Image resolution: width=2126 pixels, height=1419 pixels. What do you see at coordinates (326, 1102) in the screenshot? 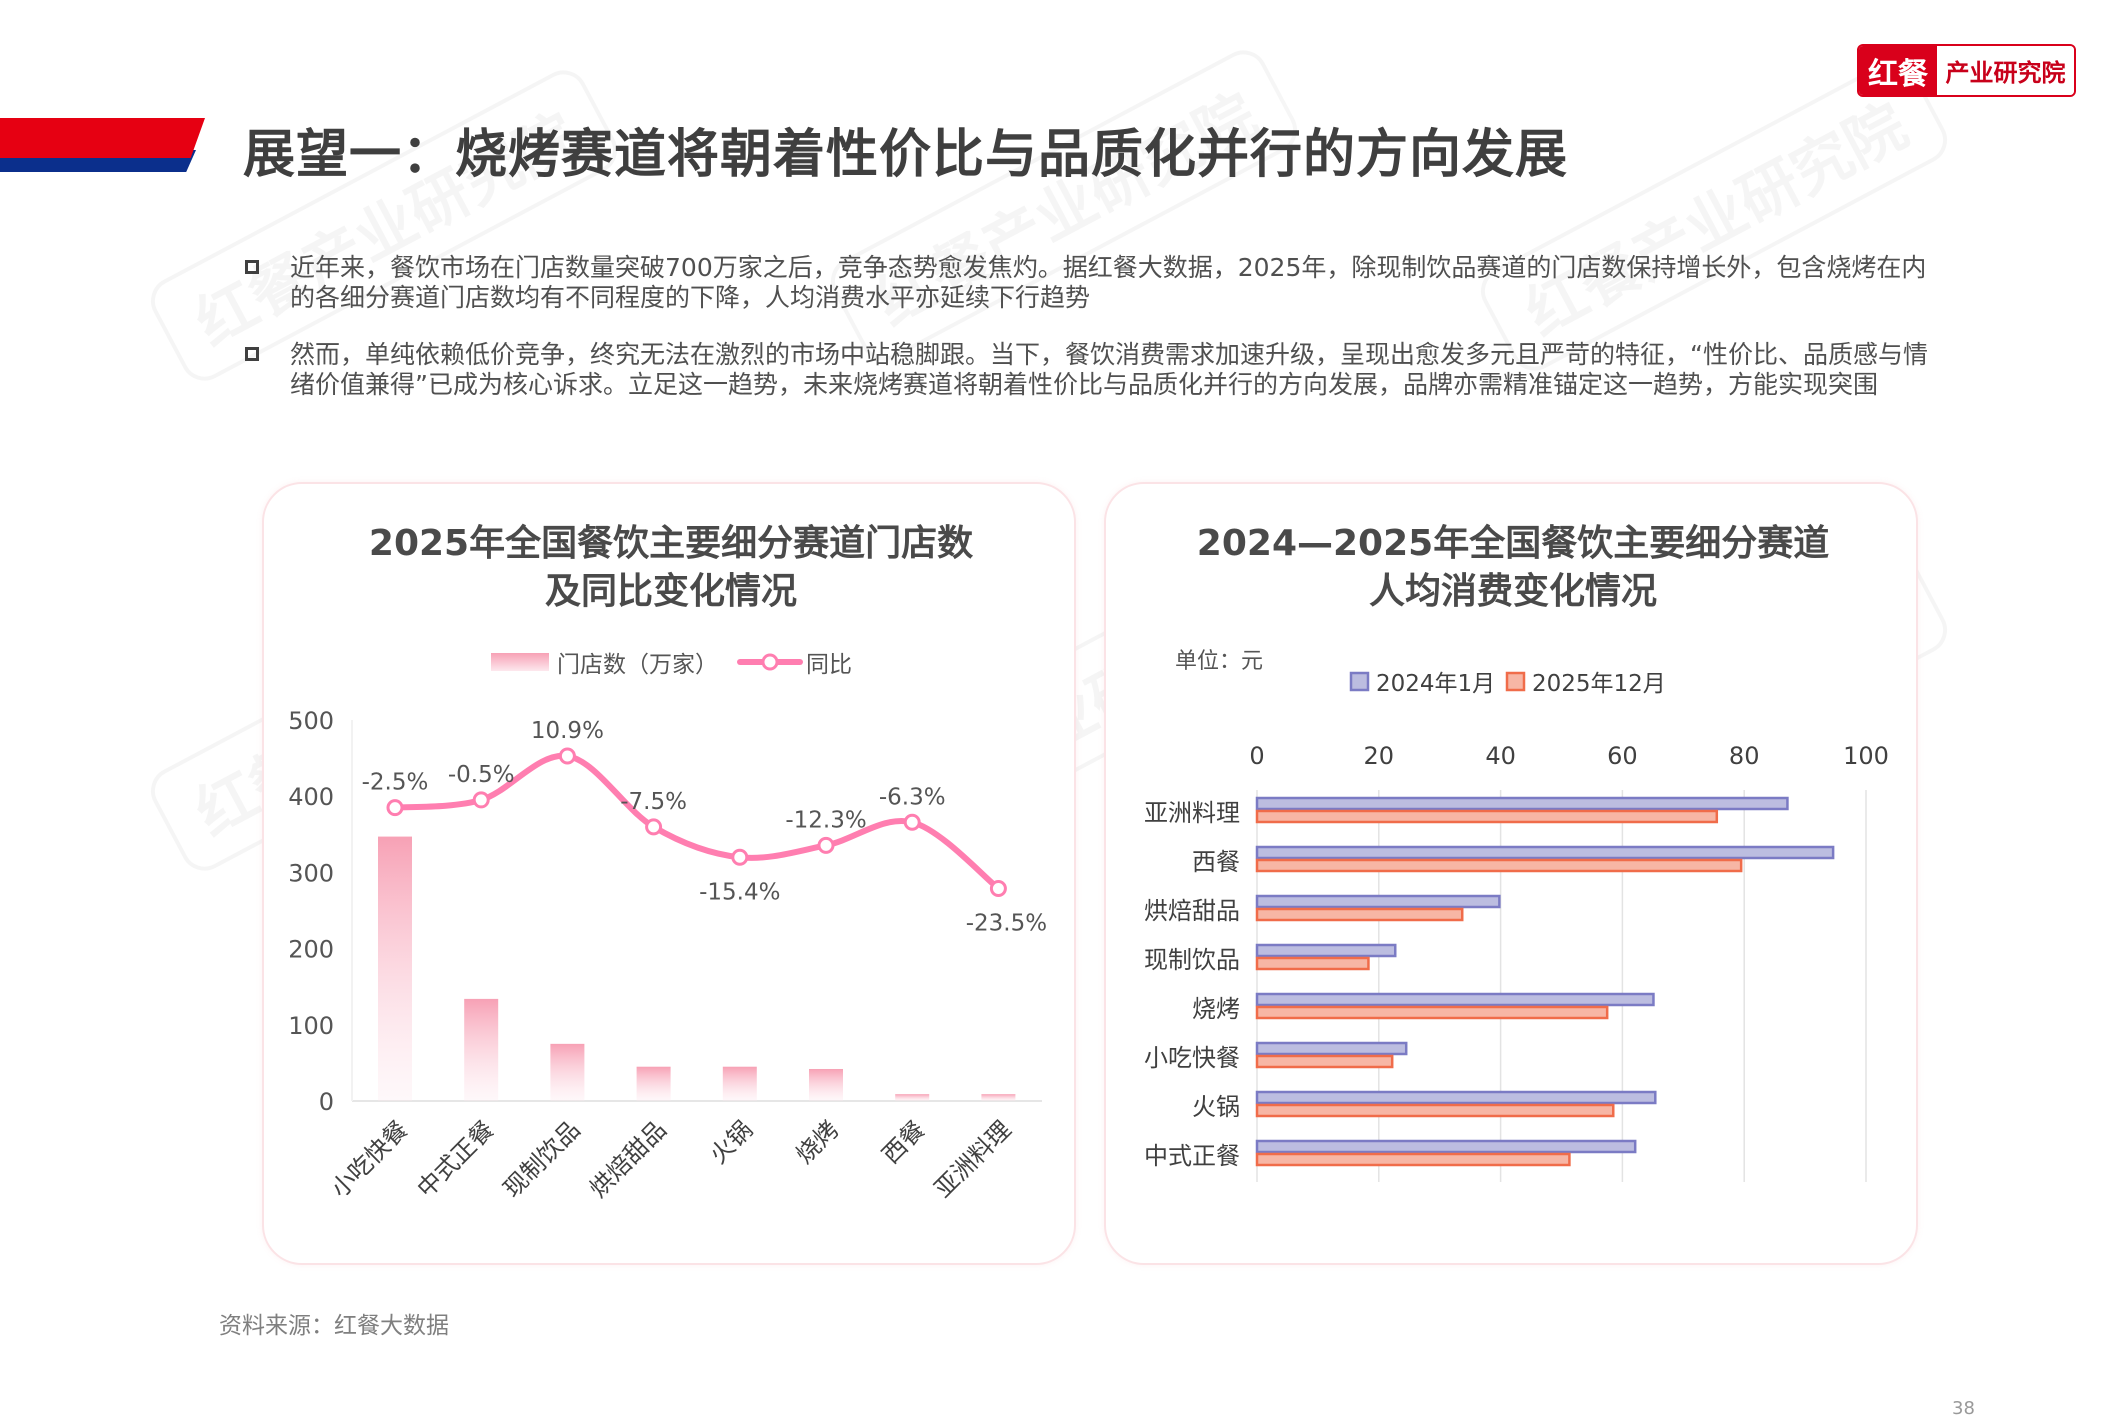
I see `y-tick-label: 0` at bounding box center [326, 1102].